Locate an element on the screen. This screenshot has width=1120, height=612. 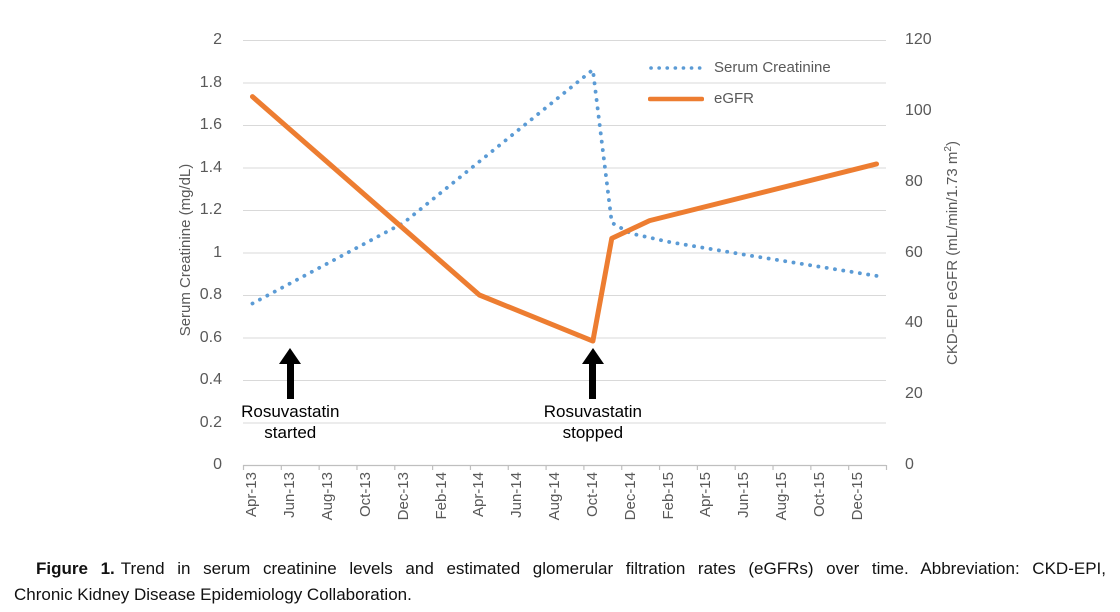
x-axis-tick-label: Jun-13 is located at coordinates (290, 495).